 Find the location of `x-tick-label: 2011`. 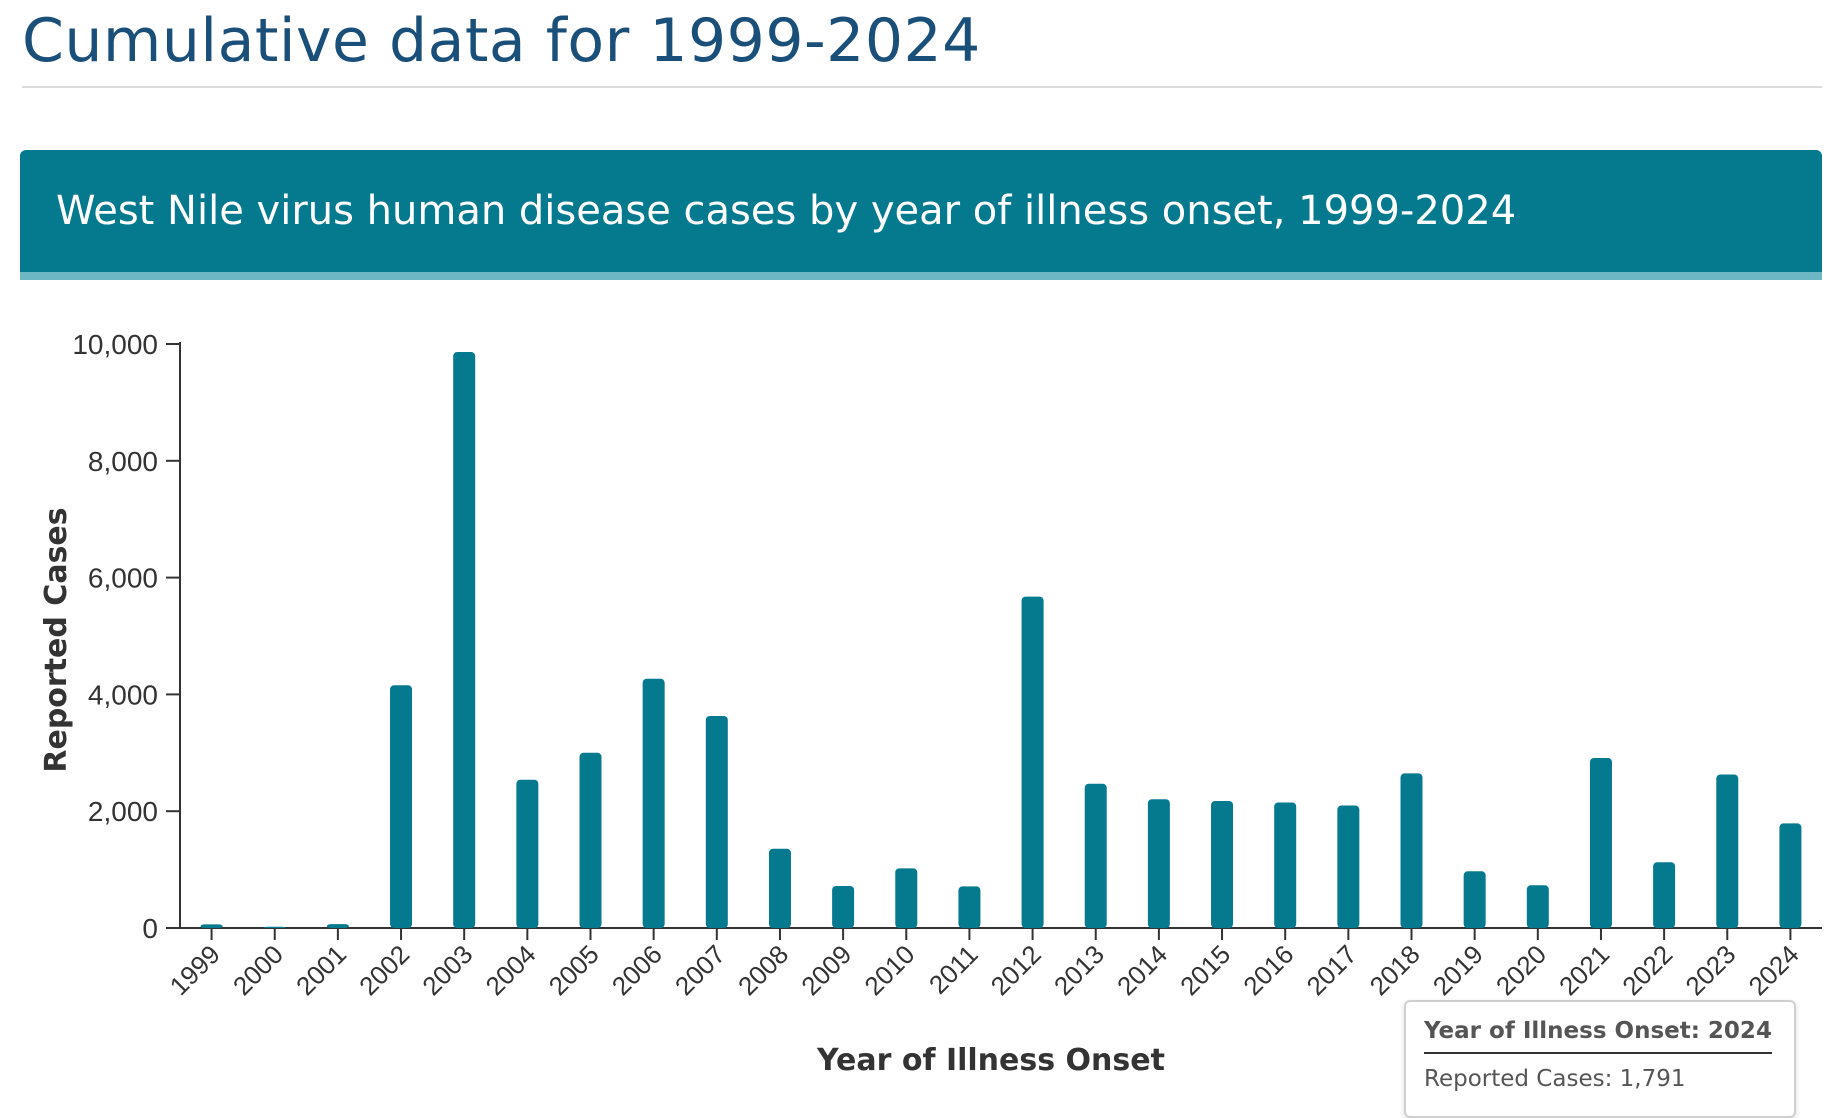

x-tick-label: 2011 is located at coordinates (953, 969).